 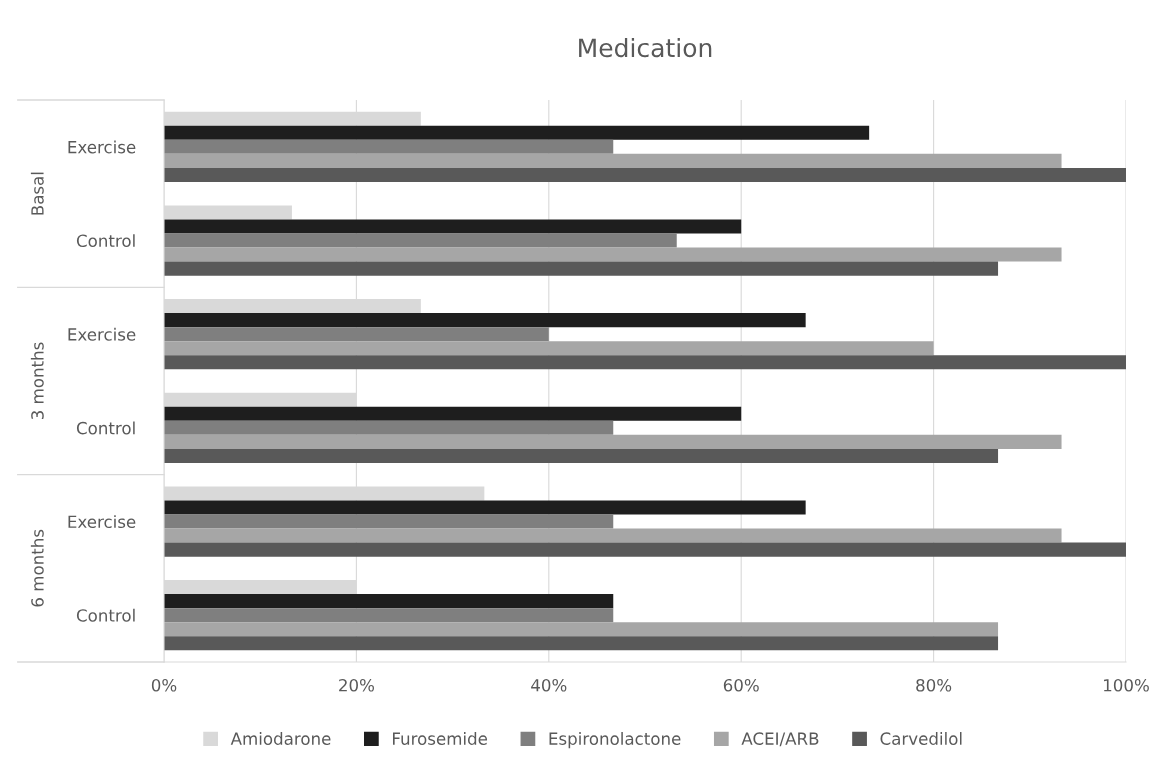 What do you see at coordinates (780, 739) in the screenshot?
I see `legend-label: ACEI/ARB` at bounding box center [780, 739].